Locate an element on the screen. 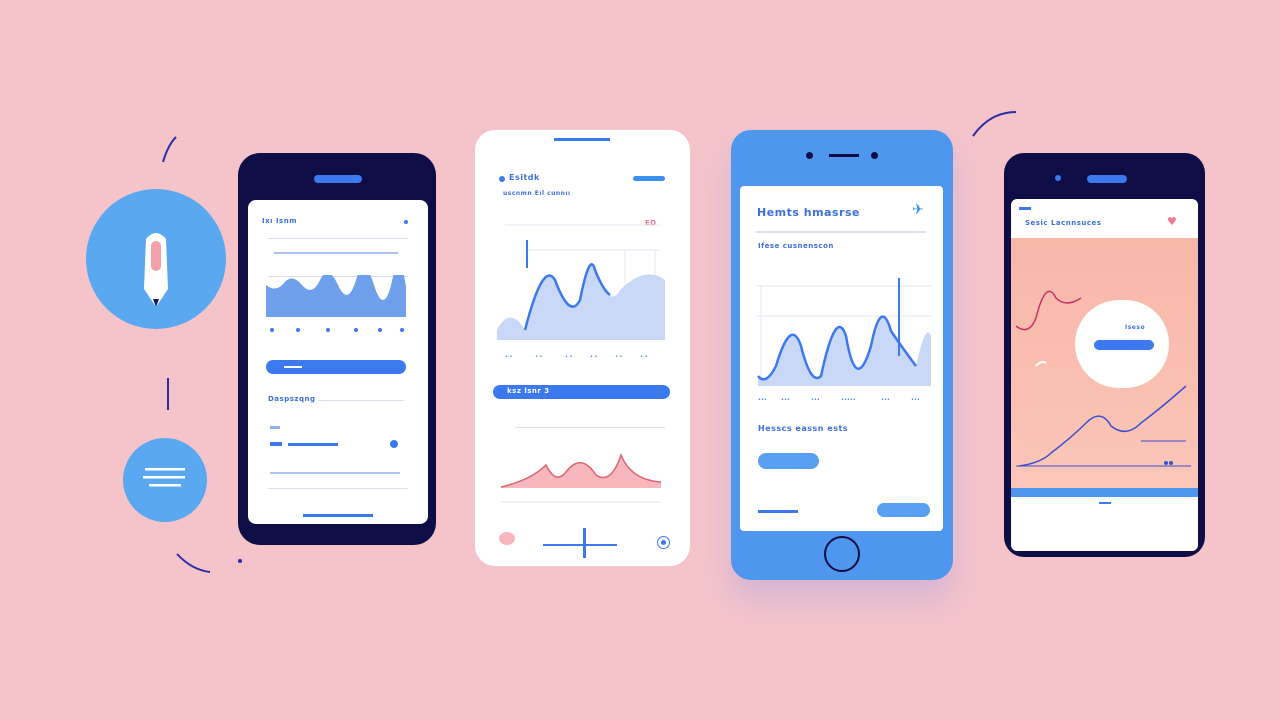 The image size is (1280, 720). phone-2-title: Esitdk is located at coordinates (524, 177).